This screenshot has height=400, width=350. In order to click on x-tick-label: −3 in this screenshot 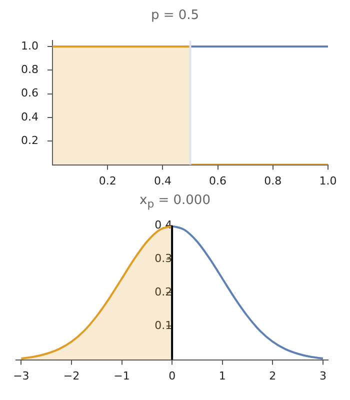, I will do `click(21, 375)`.